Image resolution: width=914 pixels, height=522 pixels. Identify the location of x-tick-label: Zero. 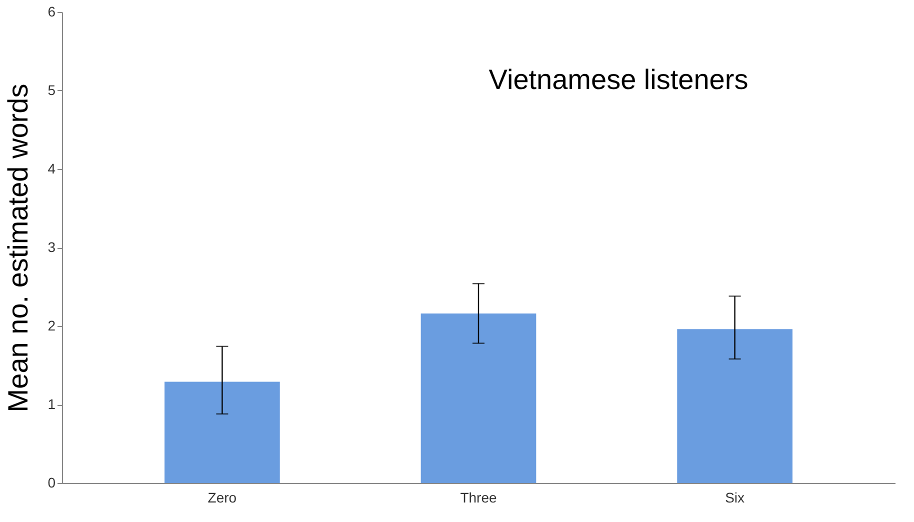
(222, 498).